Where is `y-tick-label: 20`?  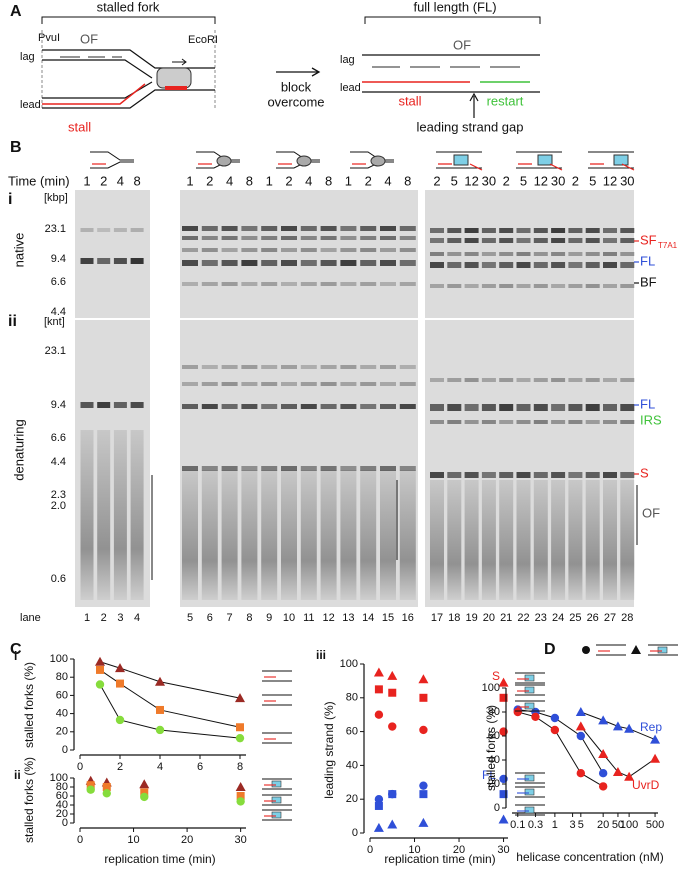 y-tick-label: 20 is located at coordinates (352, 799).